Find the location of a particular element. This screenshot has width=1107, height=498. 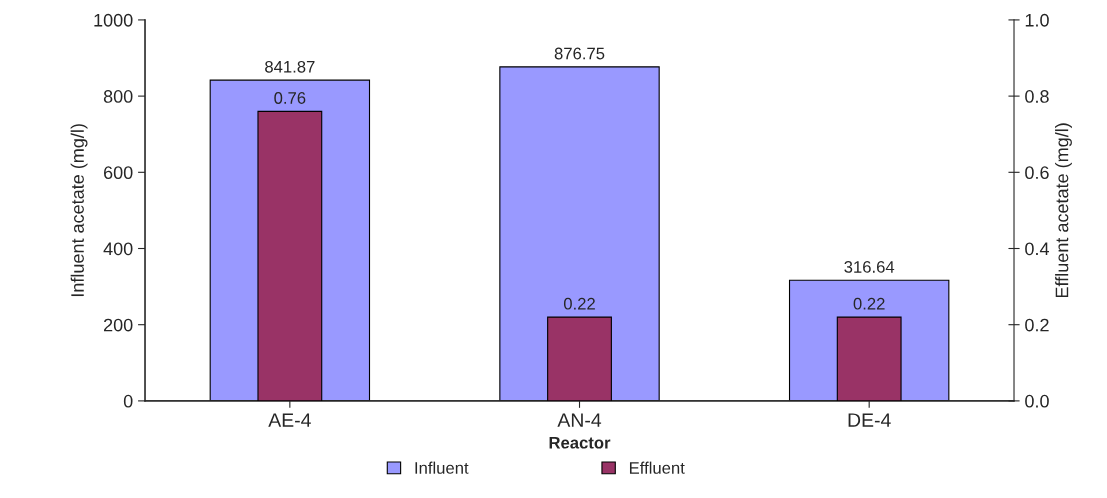

y-axis-title: Influent acetate (mg/l) is located at coordinates (79, 210).